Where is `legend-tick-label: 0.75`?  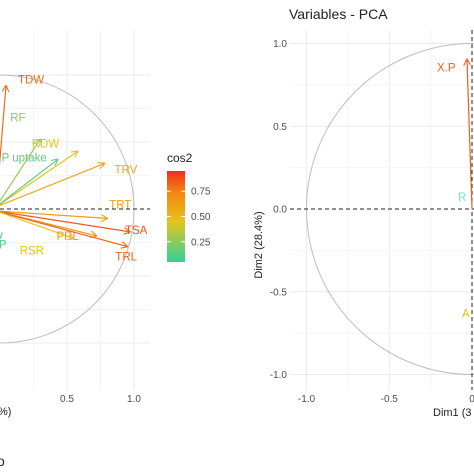
legend-tick-label: 0.75 is located at coordinates (201, 192).